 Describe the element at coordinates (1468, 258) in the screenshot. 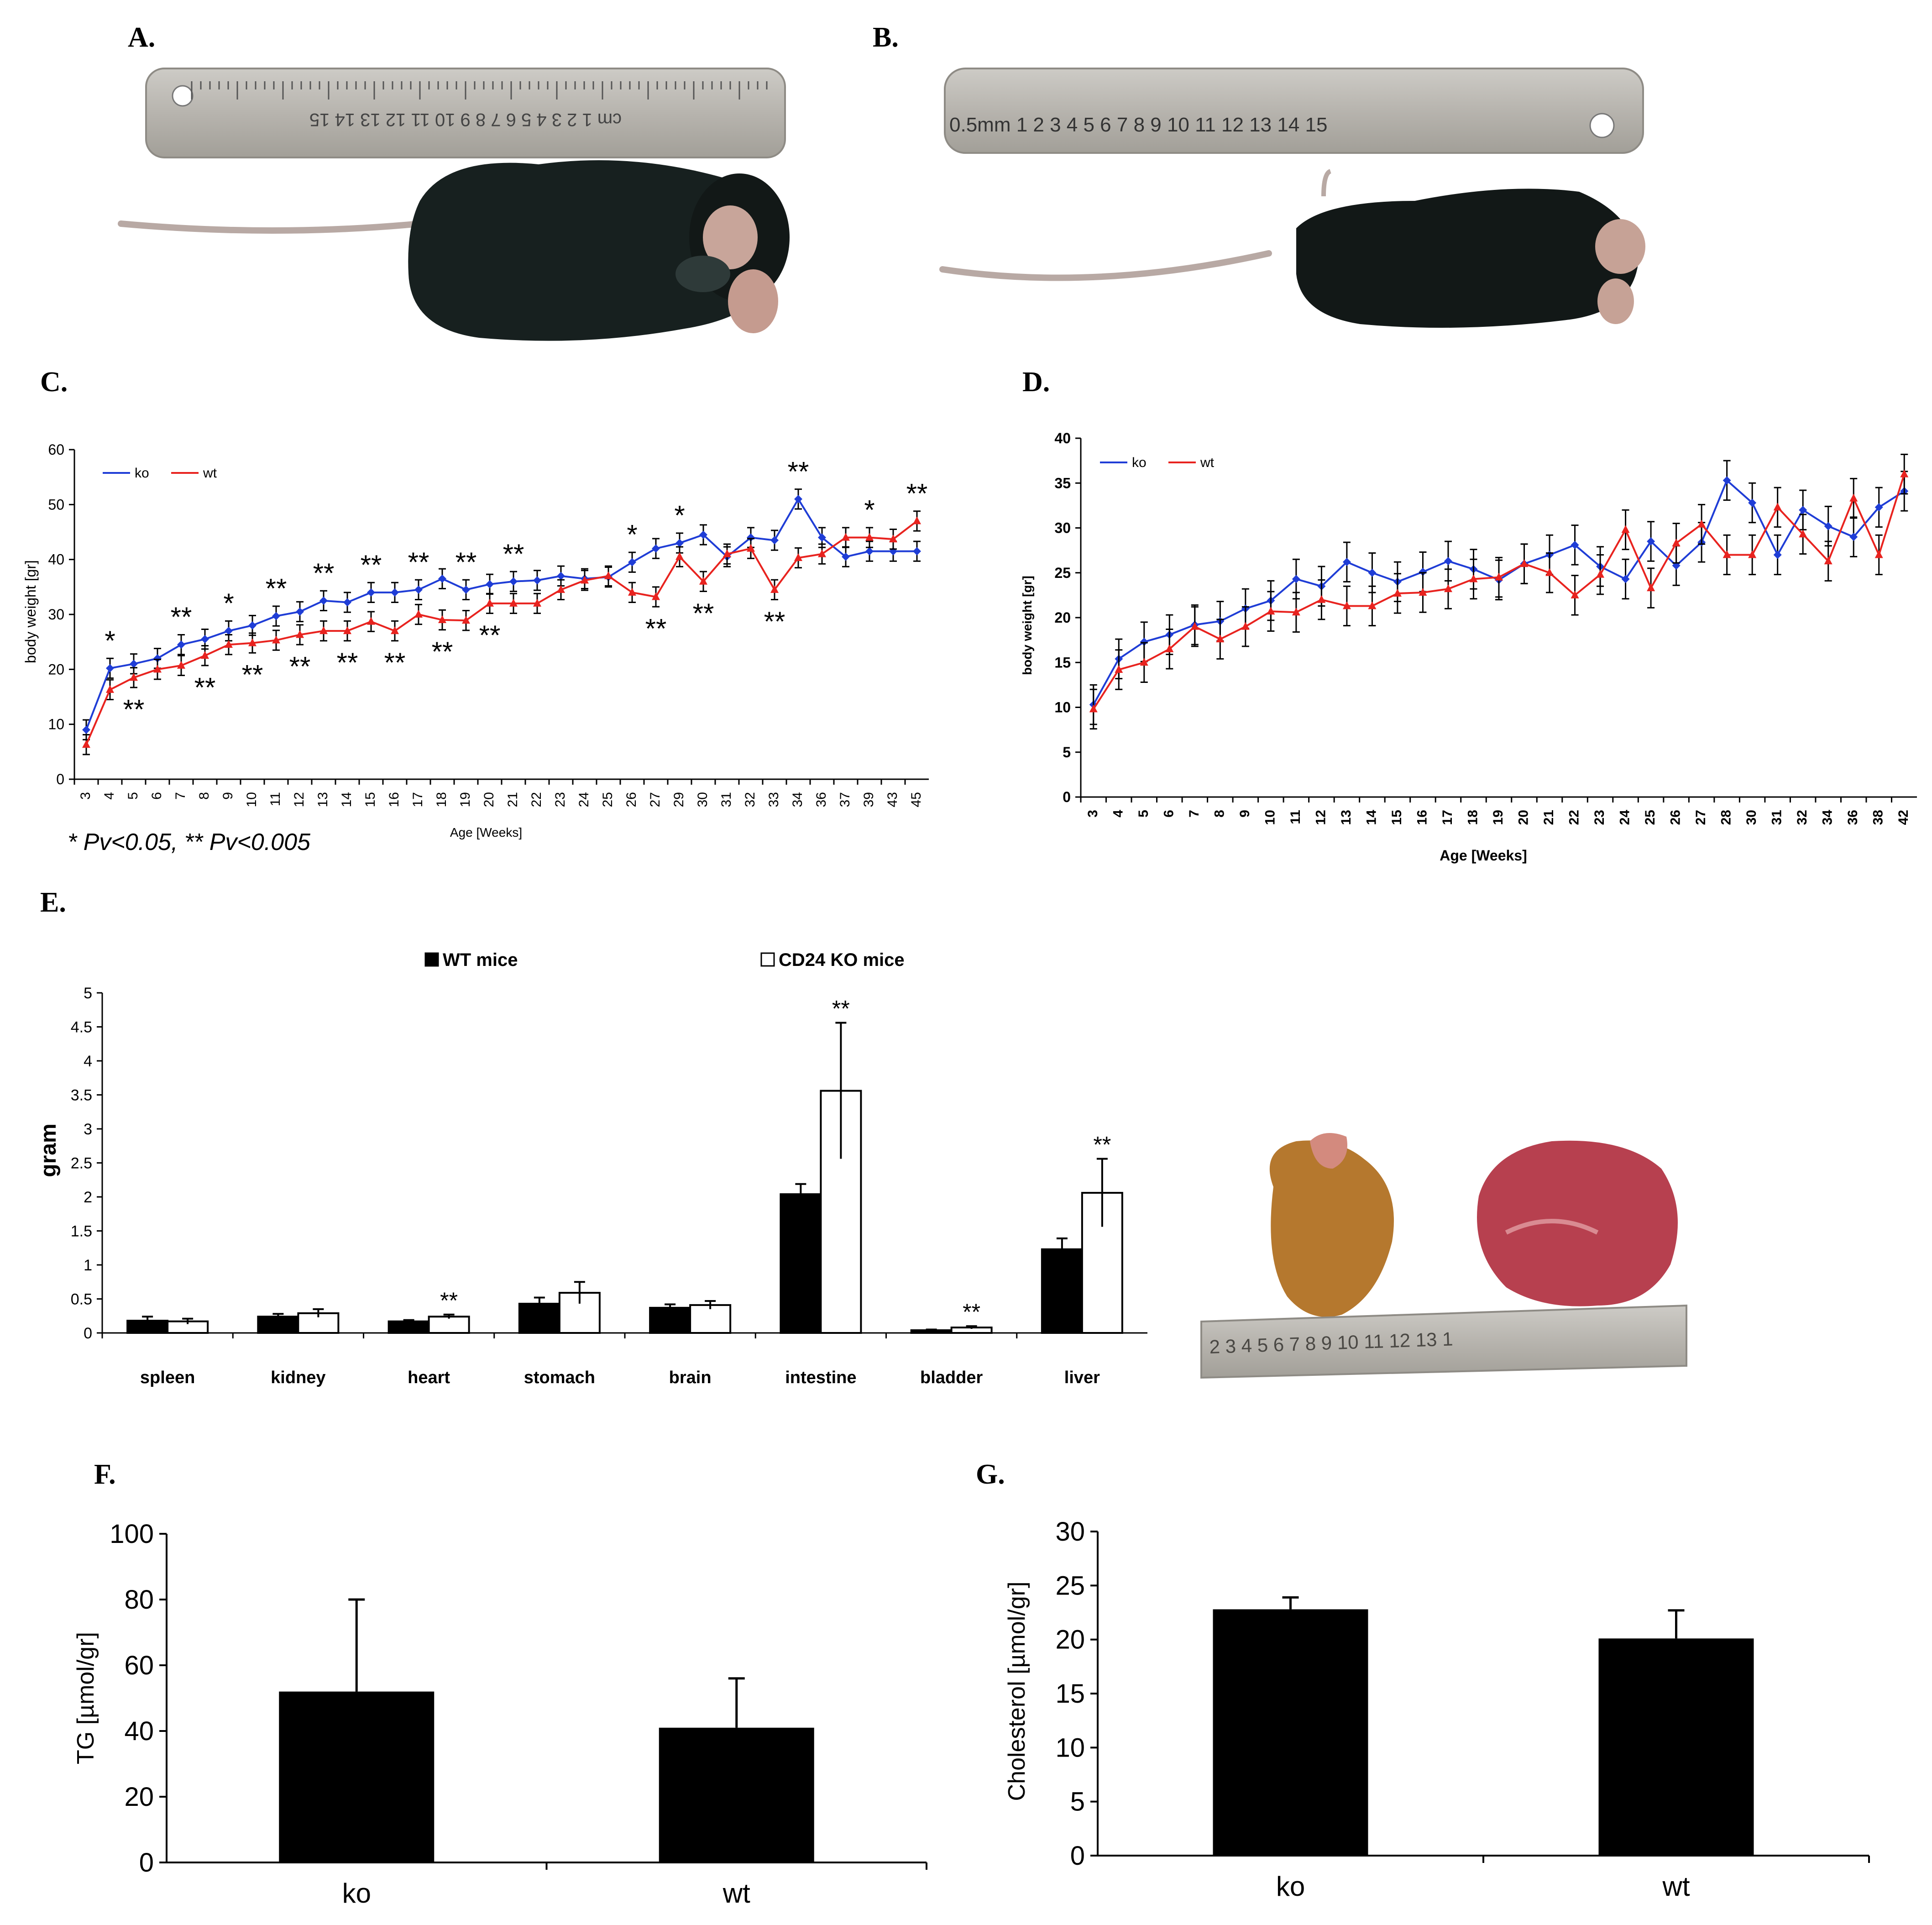

I see `mouse-b-body` at that location.